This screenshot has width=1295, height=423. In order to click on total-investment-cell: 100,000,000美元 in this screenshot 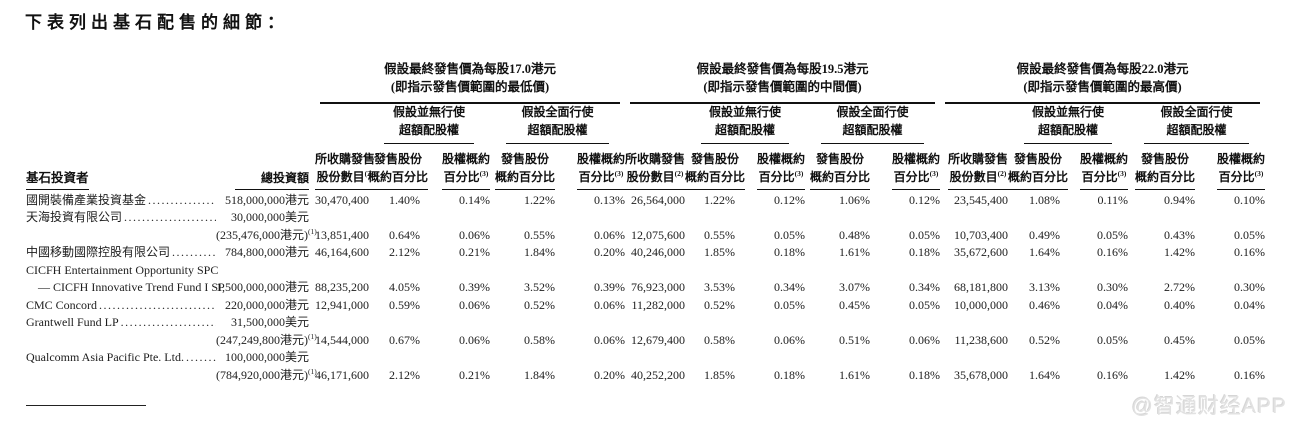, I will do `click(266, 357)`.